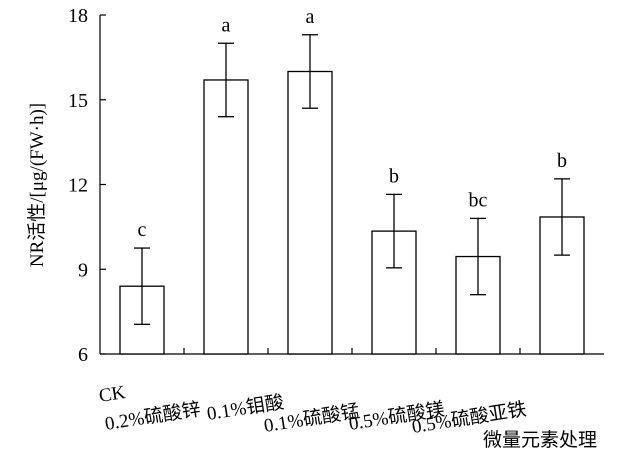  I want to click on y-tick-label: 18, so click(78, 16).